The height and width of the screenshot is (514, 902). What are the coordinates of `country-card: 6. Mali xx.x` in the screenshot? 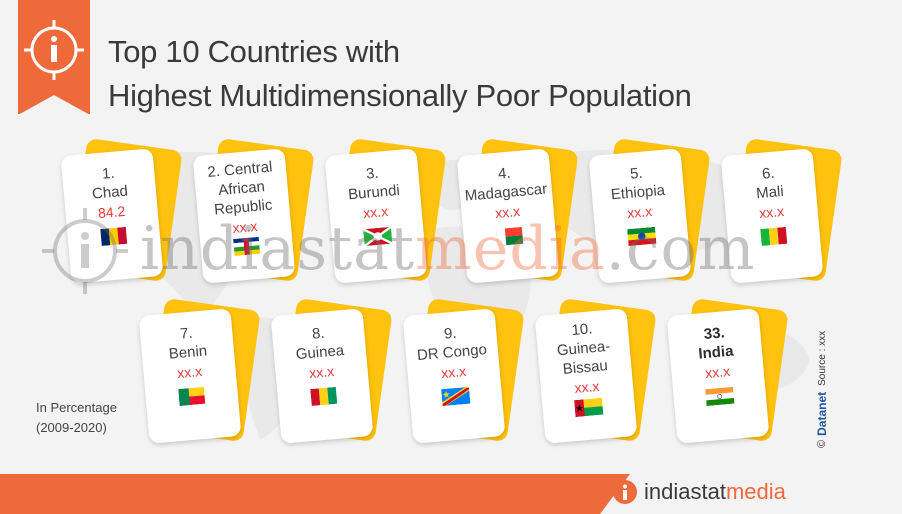 It's located at (781, 212).